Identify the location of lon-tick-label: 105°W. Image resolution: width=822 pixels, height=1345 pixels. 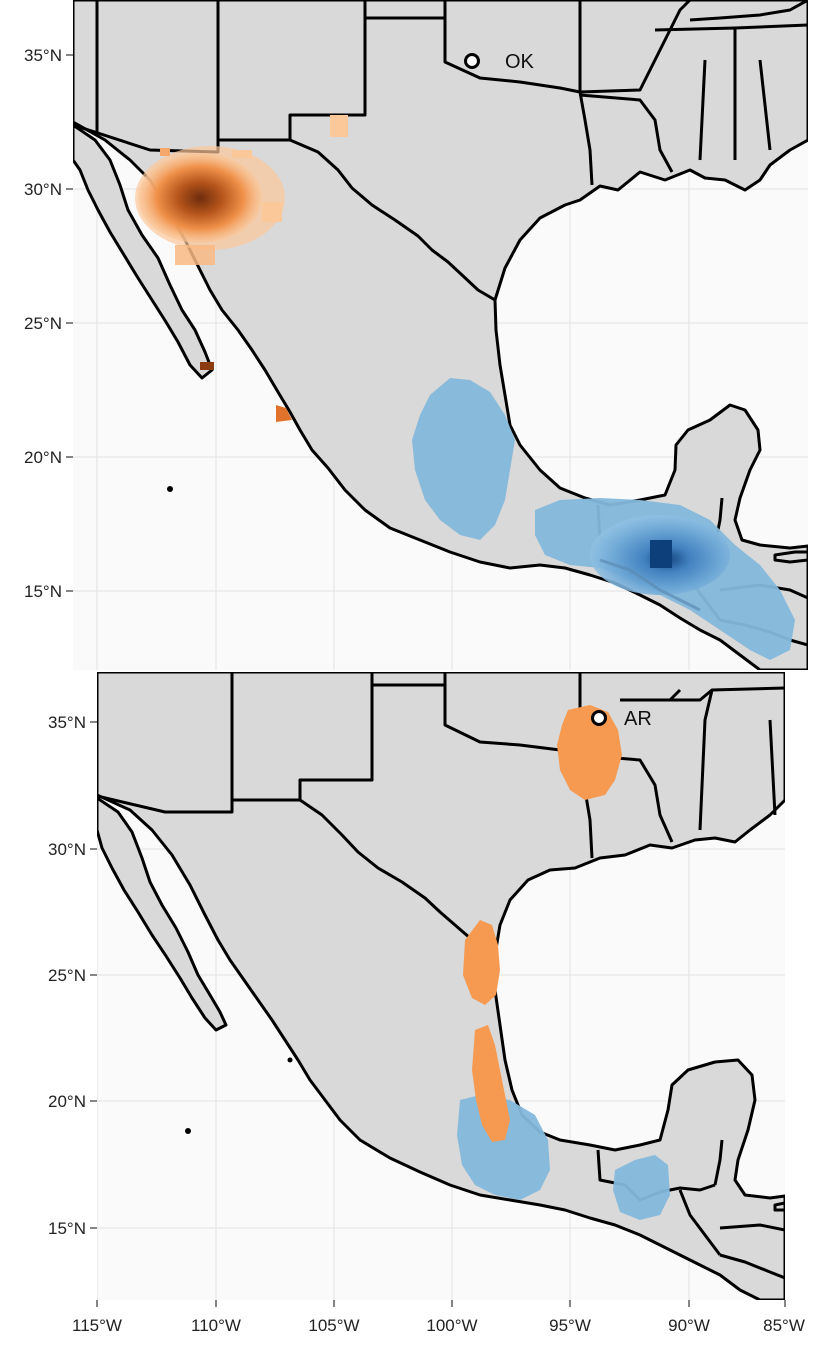
(333, 1325).